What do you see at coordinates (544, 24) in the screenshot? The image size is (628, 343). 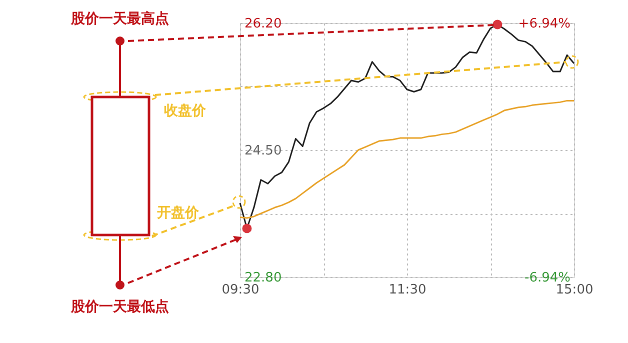 I see `y2-tick-label: +6.94%` at bounding box center [544, 24].